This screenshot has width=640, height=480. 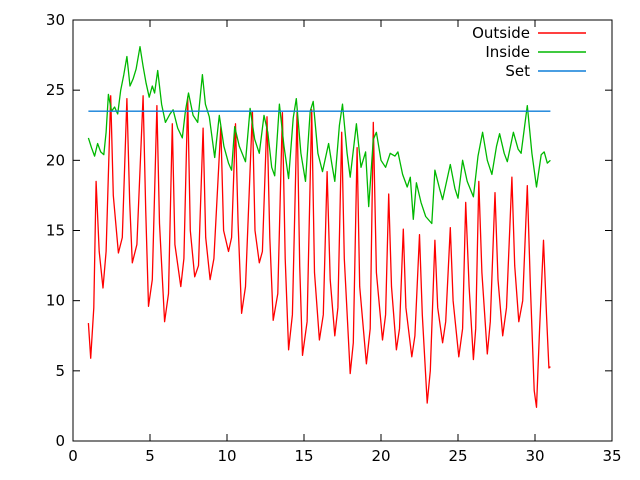 I want to click on x-tick-label: 5, so click(x=150, y=456).